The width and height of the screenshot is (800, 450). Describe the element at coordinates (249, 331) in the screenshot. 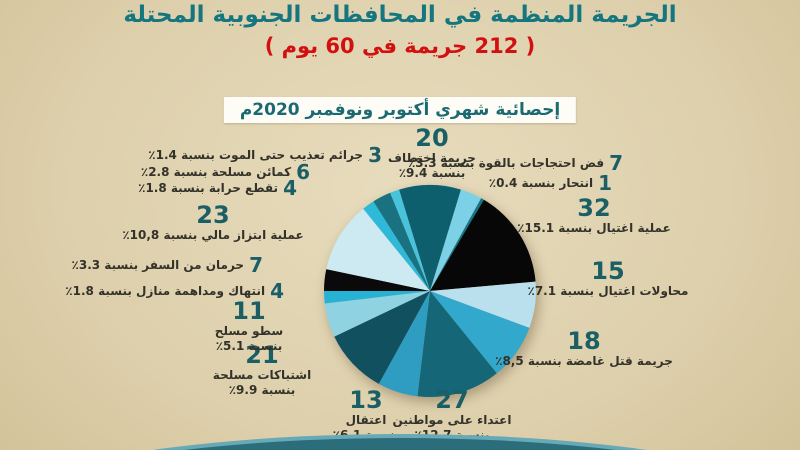

I see `slice-text: سطو مسلح` at that location.